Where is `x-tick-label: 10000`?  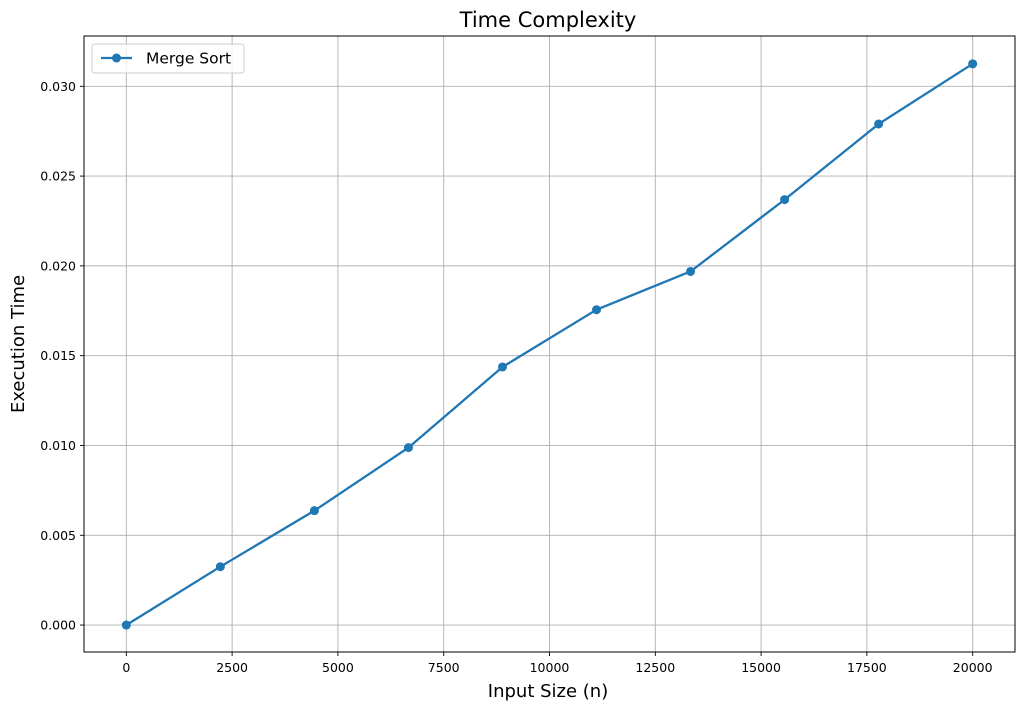 x-tick-label: 10000 is located at coordinates (550, 667).